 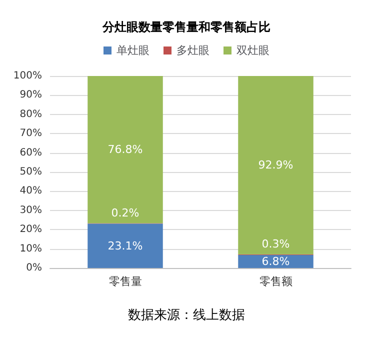 What do you see at coordinates (253, 50) in the screenshot?
I see `legend-label: 双灶眼` at bounding box center [253, 50].